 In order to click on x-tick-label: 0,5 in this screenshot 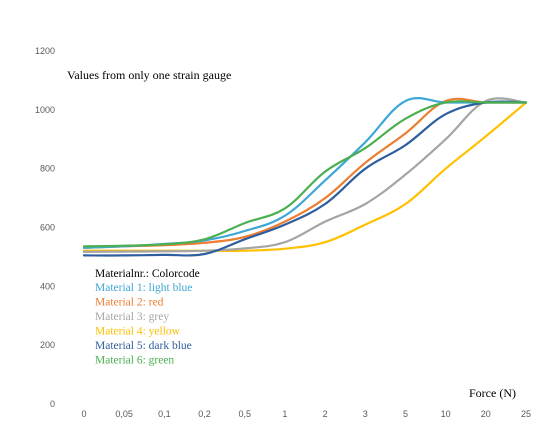, I will do `click(244, 414)`.